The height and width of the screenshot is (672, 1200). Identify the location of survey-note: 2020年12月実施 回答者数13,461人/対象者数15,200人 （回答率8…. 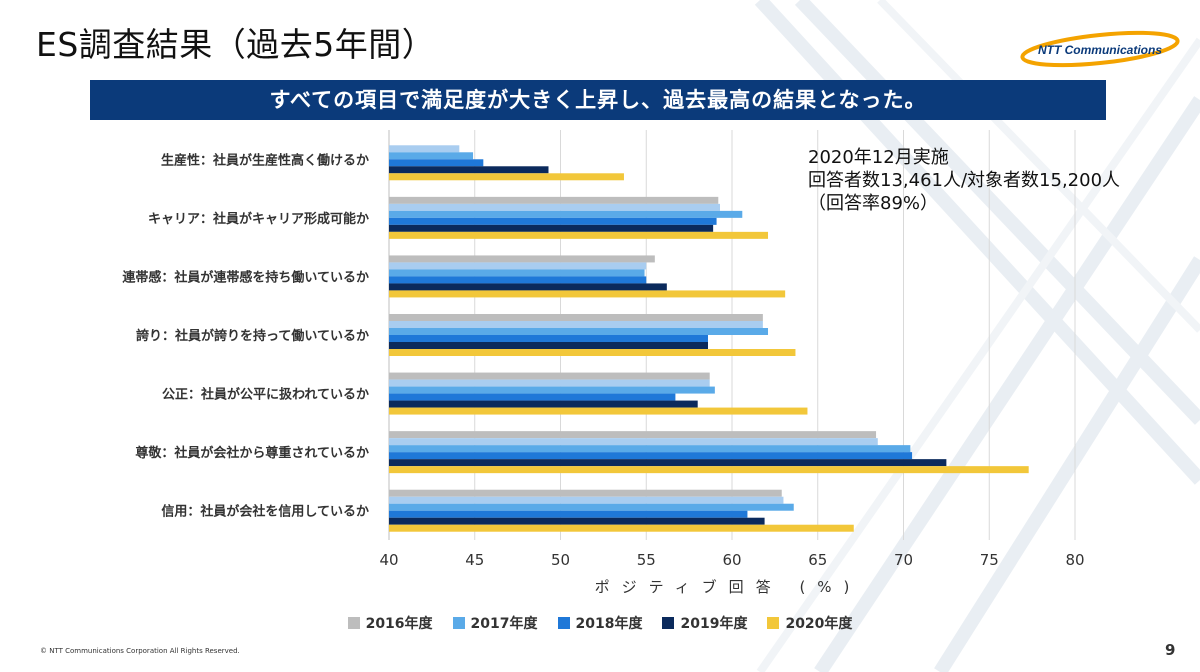
(964, 180).